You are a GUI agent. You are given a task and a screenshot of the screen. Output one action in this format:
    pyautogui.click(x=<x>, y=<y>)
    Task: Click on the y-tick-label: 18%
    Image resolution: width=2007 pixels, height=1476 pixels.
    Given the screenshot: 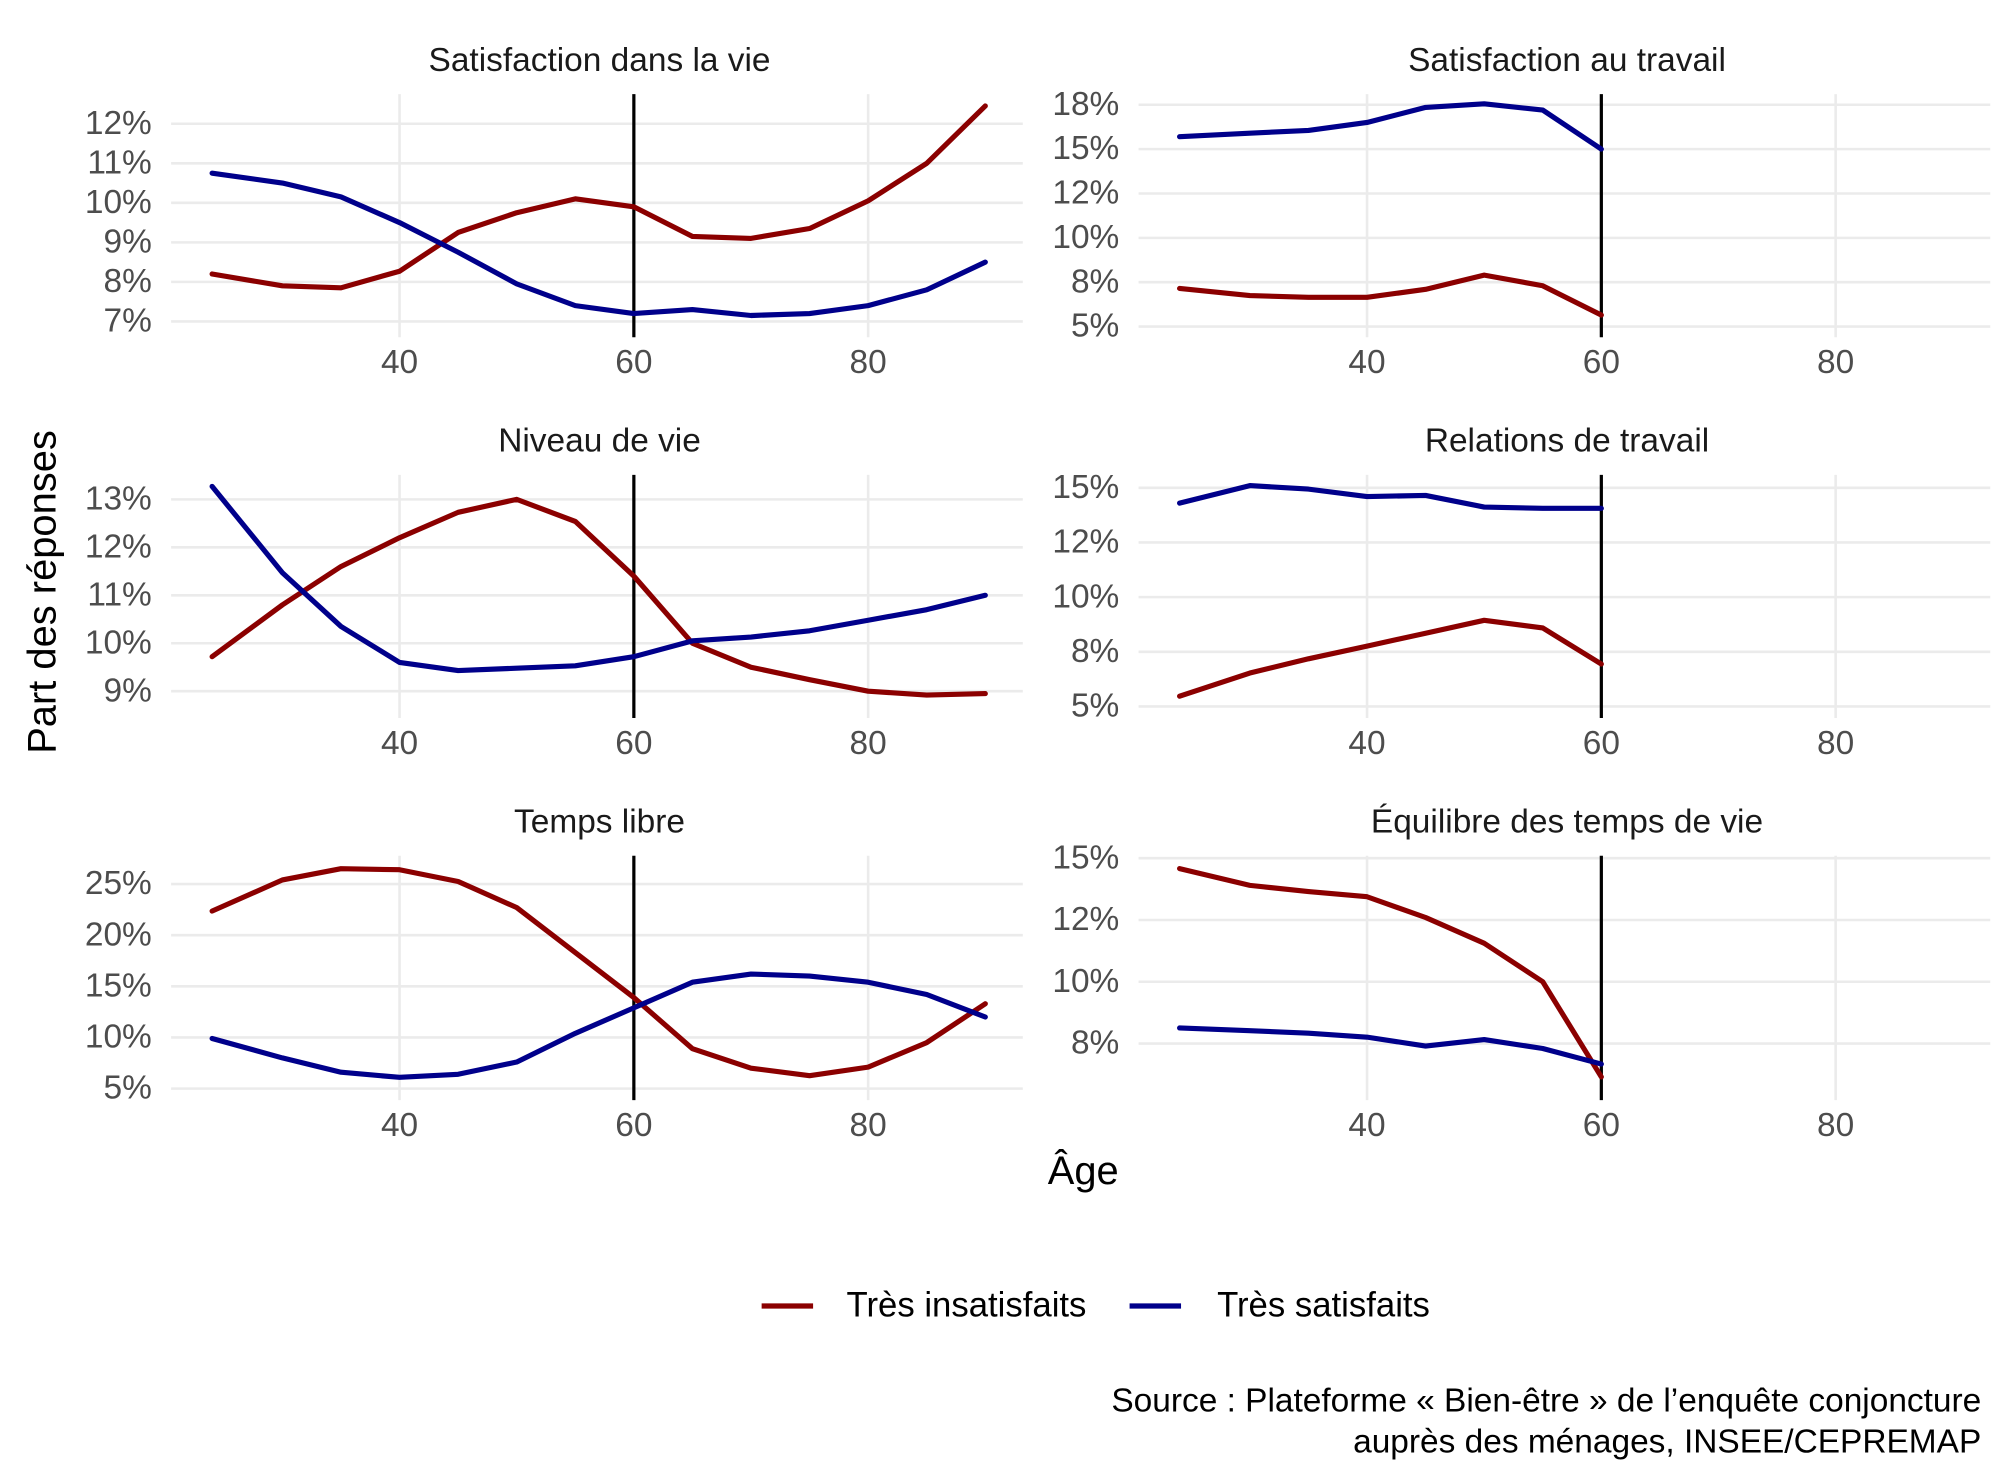 What is the action you would take?
    pyautogui.click(x=1085, y=104)
    